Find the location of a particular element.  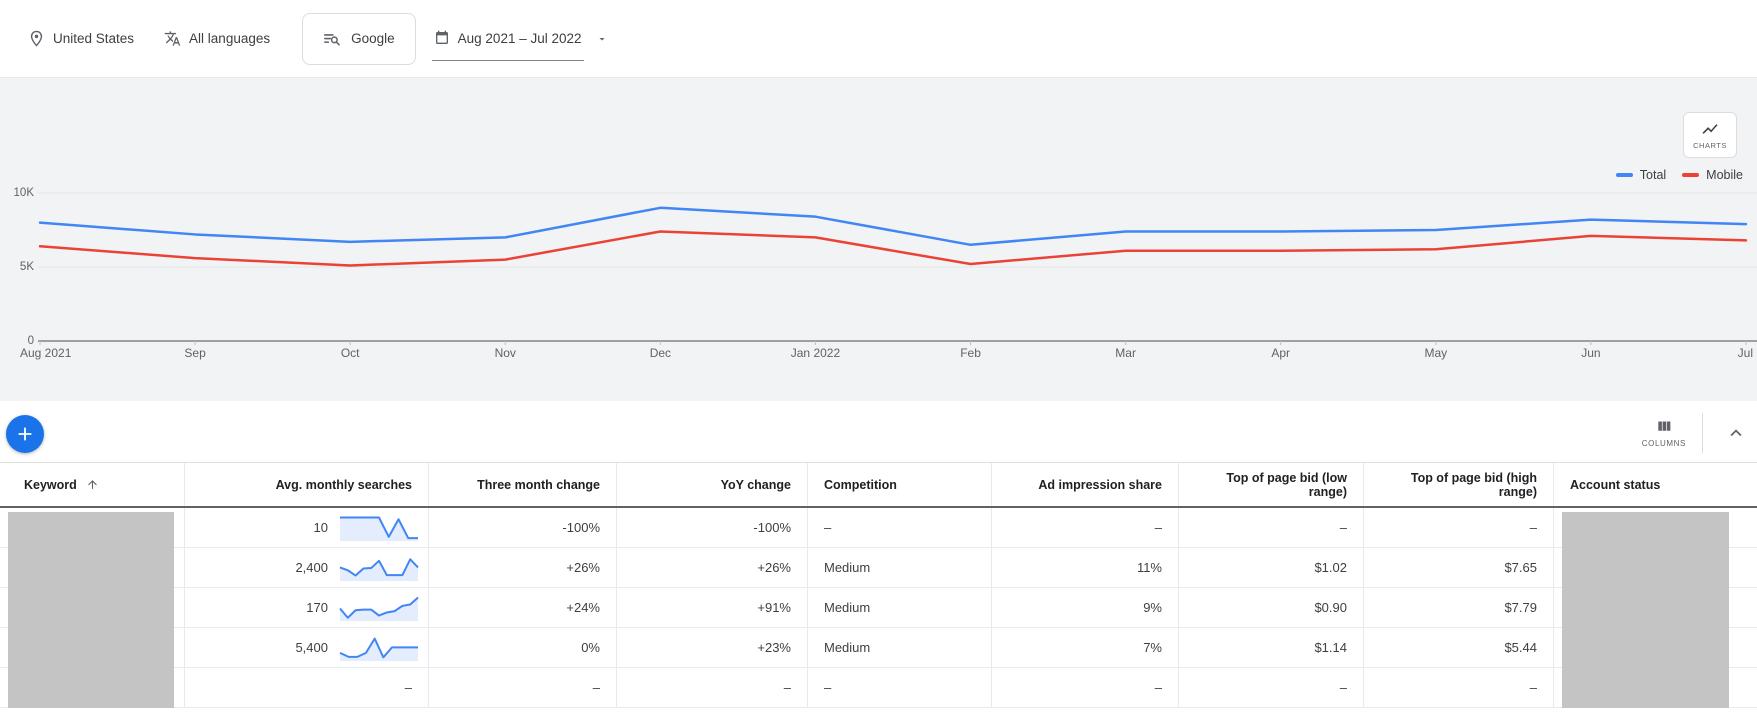

x-axis-label: Feb is located at coordinates (970, 353).